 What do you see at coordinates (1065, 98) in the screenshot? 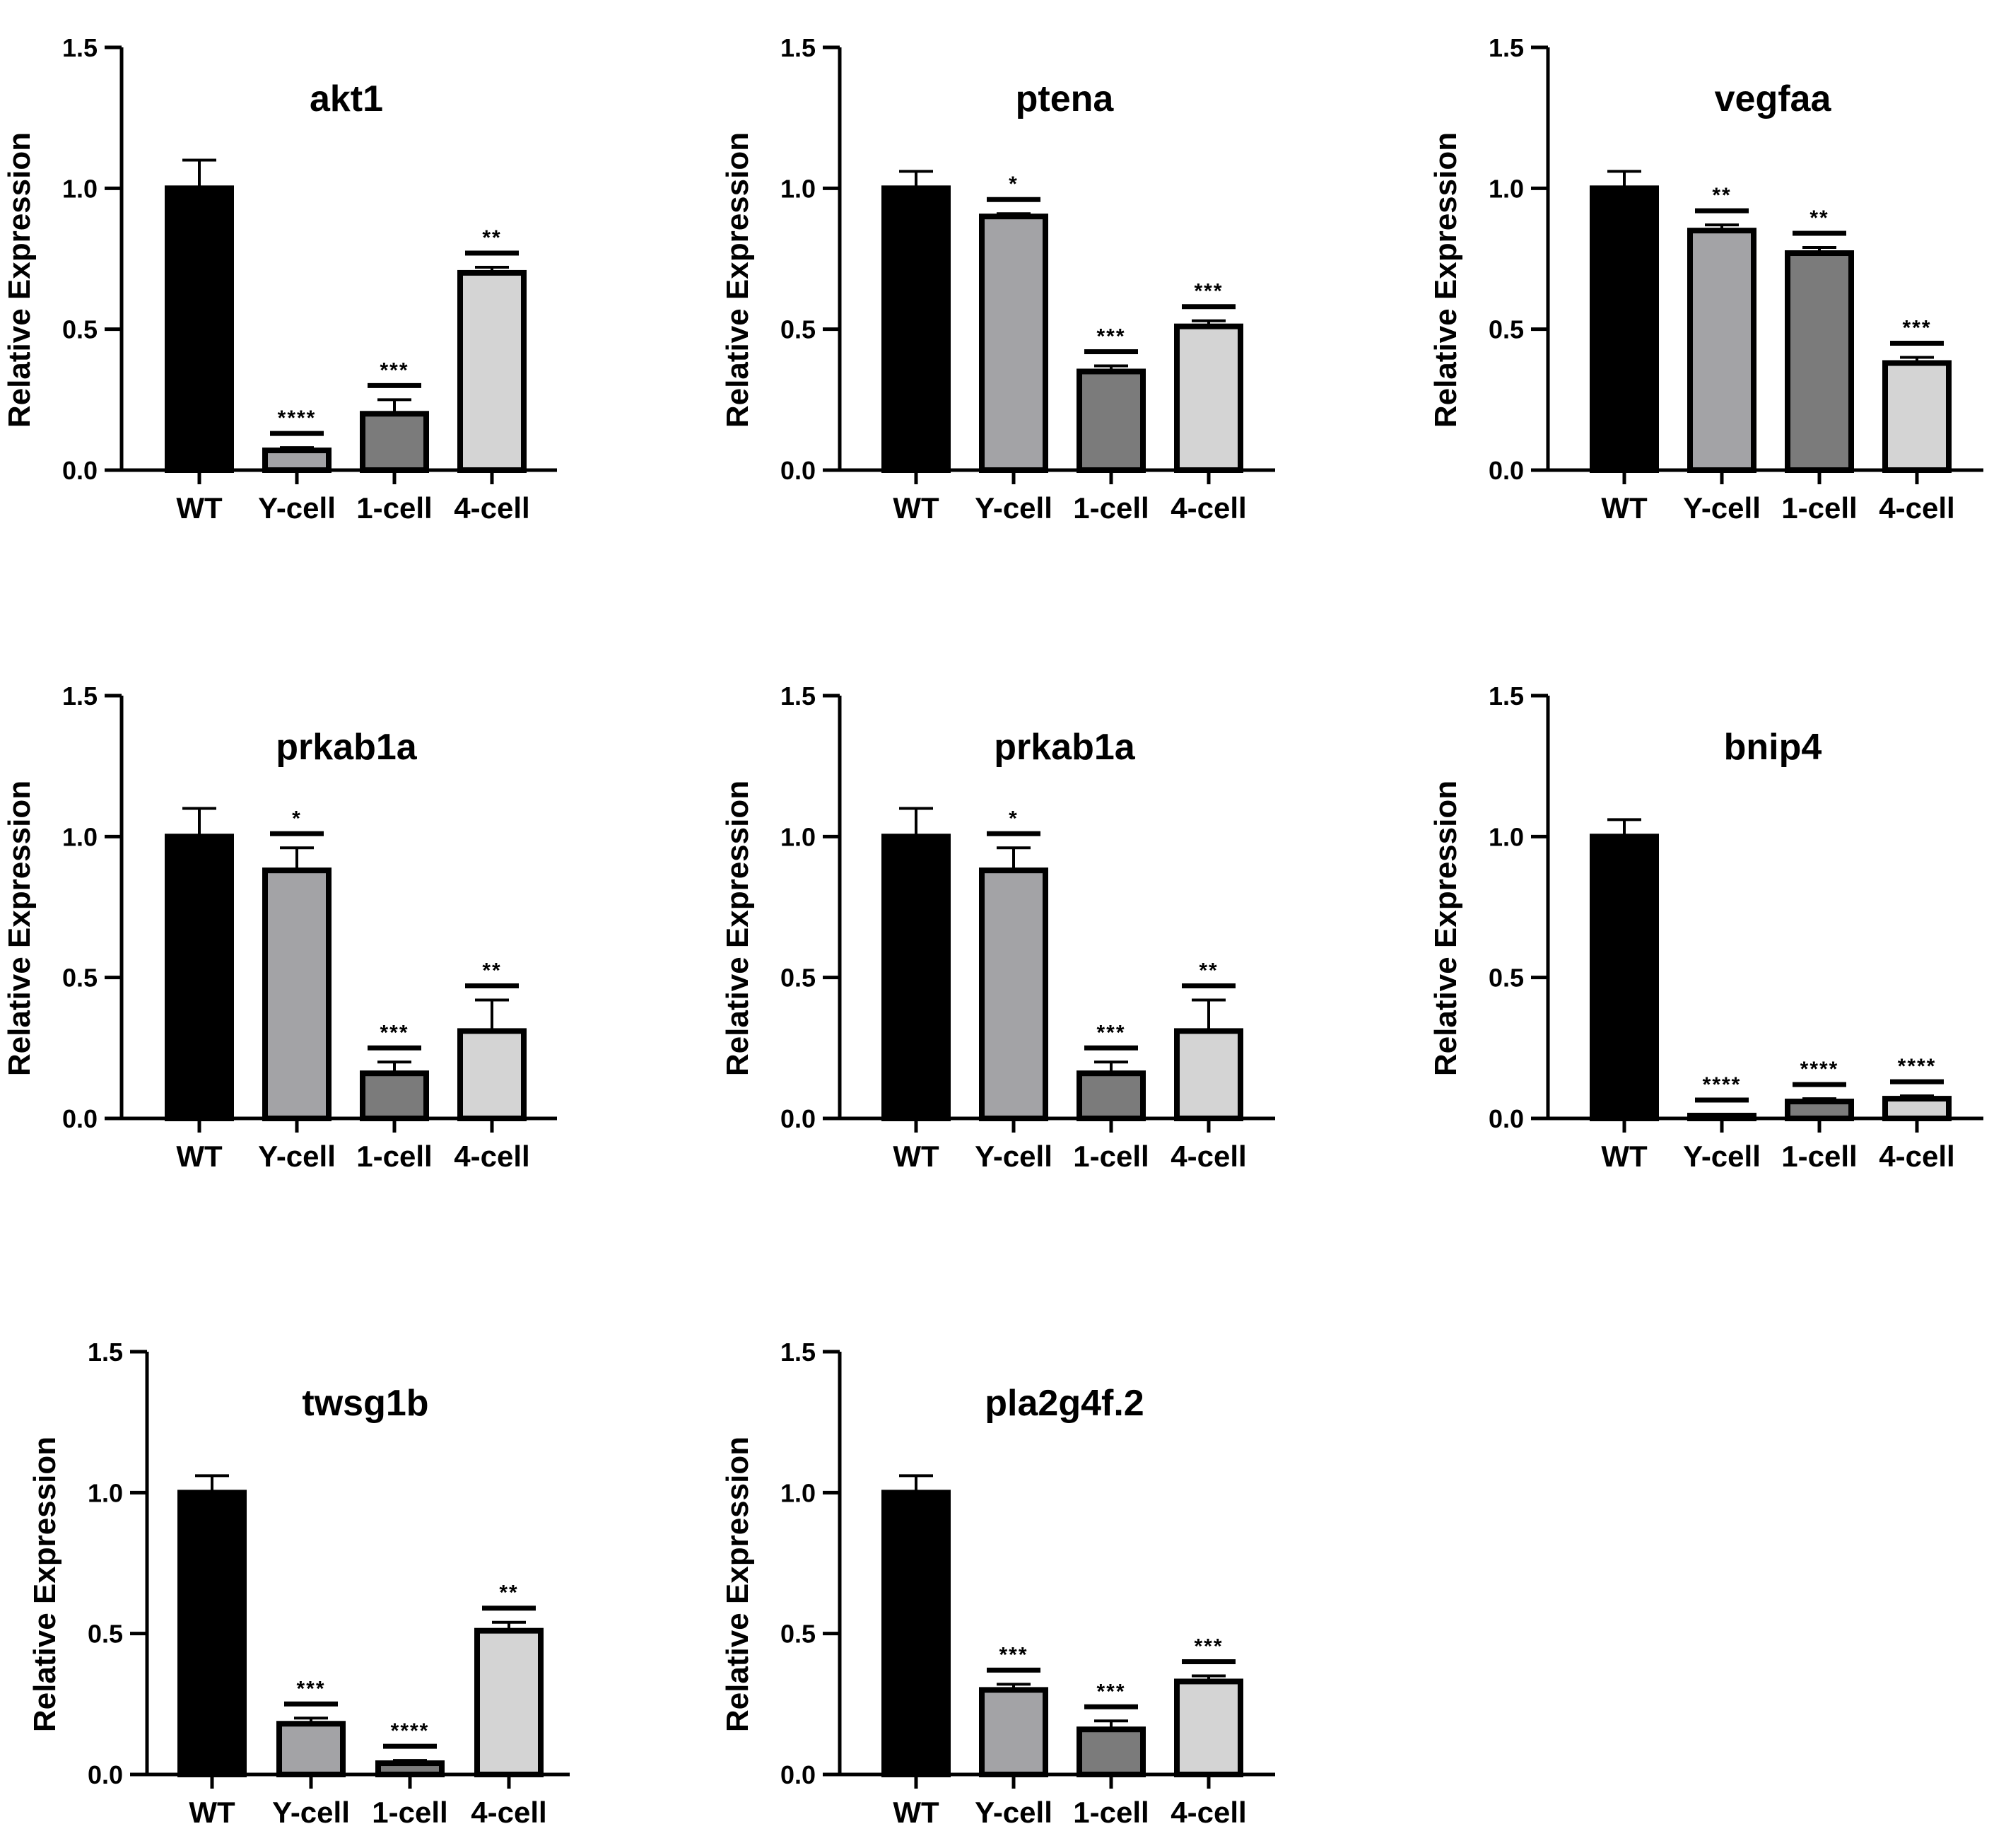
I see `panel-title: ptena` at bounding box center [1065, 98].